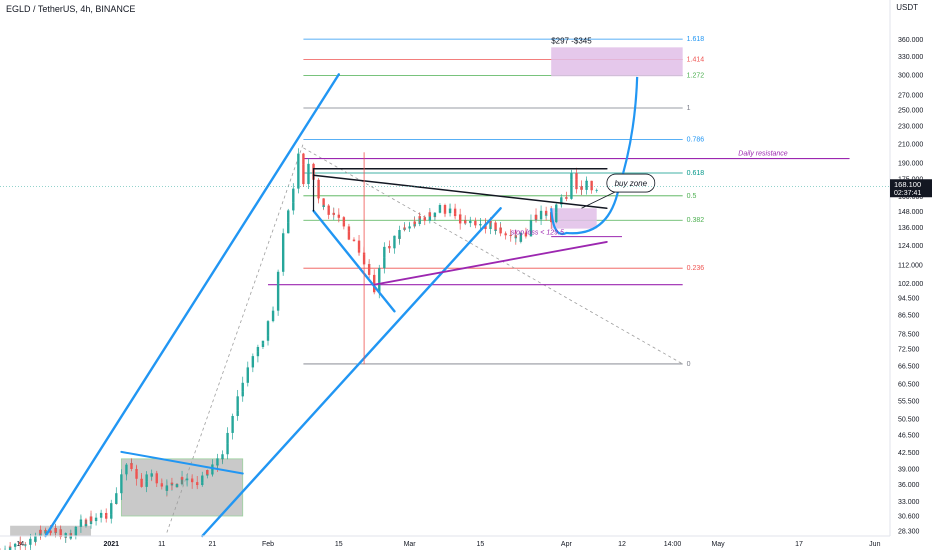 The image size is (932, 550). Describe the element at coordinates (631, 183) in the screenshot. I see `buy-zone-callout` at that location.